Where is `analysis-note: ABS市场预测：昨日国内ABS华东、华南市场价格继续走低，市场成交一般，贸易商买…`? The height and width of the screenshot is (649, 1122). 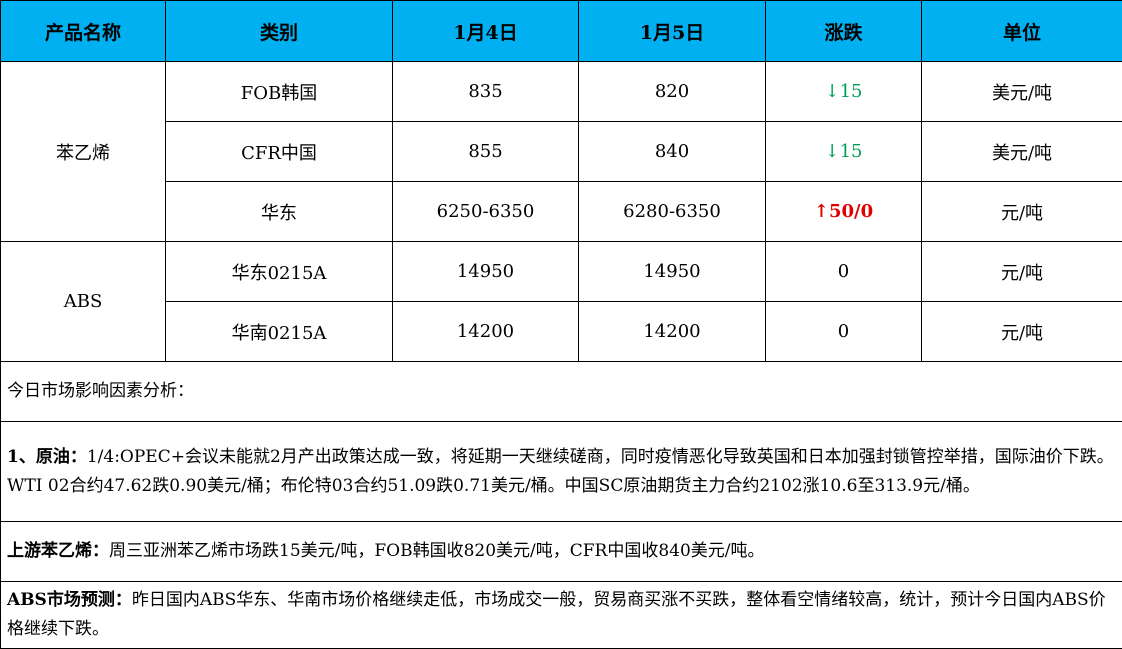
analysis-note: ABS市场预测：昨日国内ABS华东、华南市场价格继续走低，市场成交一般，贸易商买… is located at coordinates (561, 615).